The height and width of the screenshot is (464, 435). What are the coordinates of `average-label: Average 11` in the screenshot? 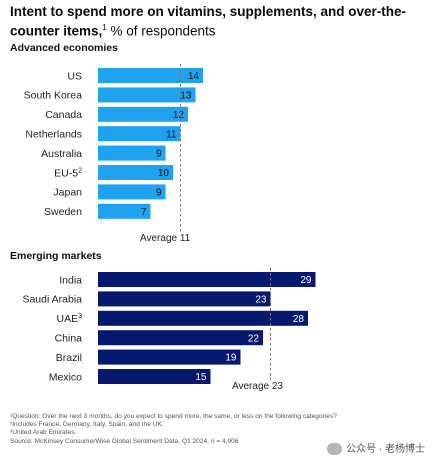 It's located at (165, 238).